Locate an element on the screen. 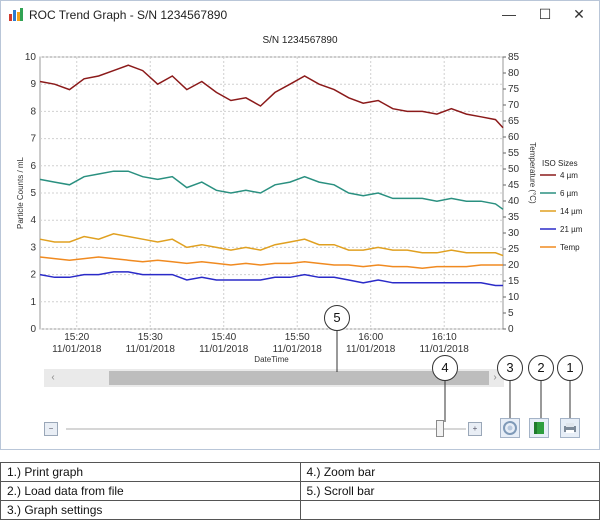 This screenshot has width=600, height=523. y-tick-label: 2 is located at coordinates (33, 275).